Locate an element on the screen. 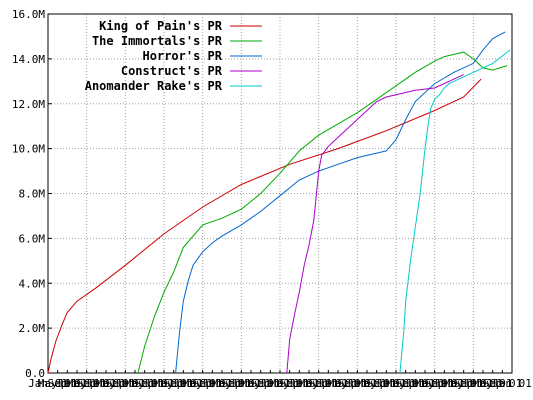 The width and height of the screenshot is (533, 400). y-axis-ticks: 0.0 2.0M 4.0M 6.0M 8.0M 10.0M 12.0M 14.0M 16.0M is located at coordinates (32, 194).